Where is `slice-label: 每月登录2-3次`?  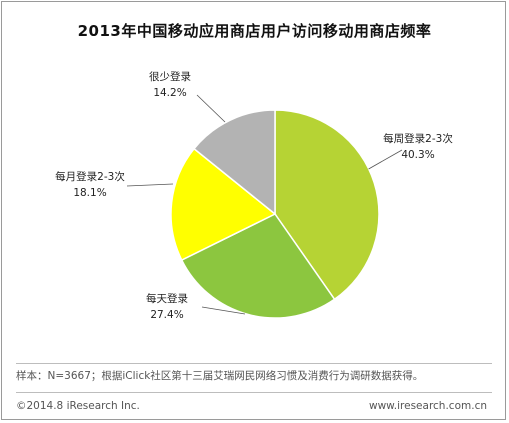
slice-label: 每月登录2-3次 is located at coordinates (90, 176).